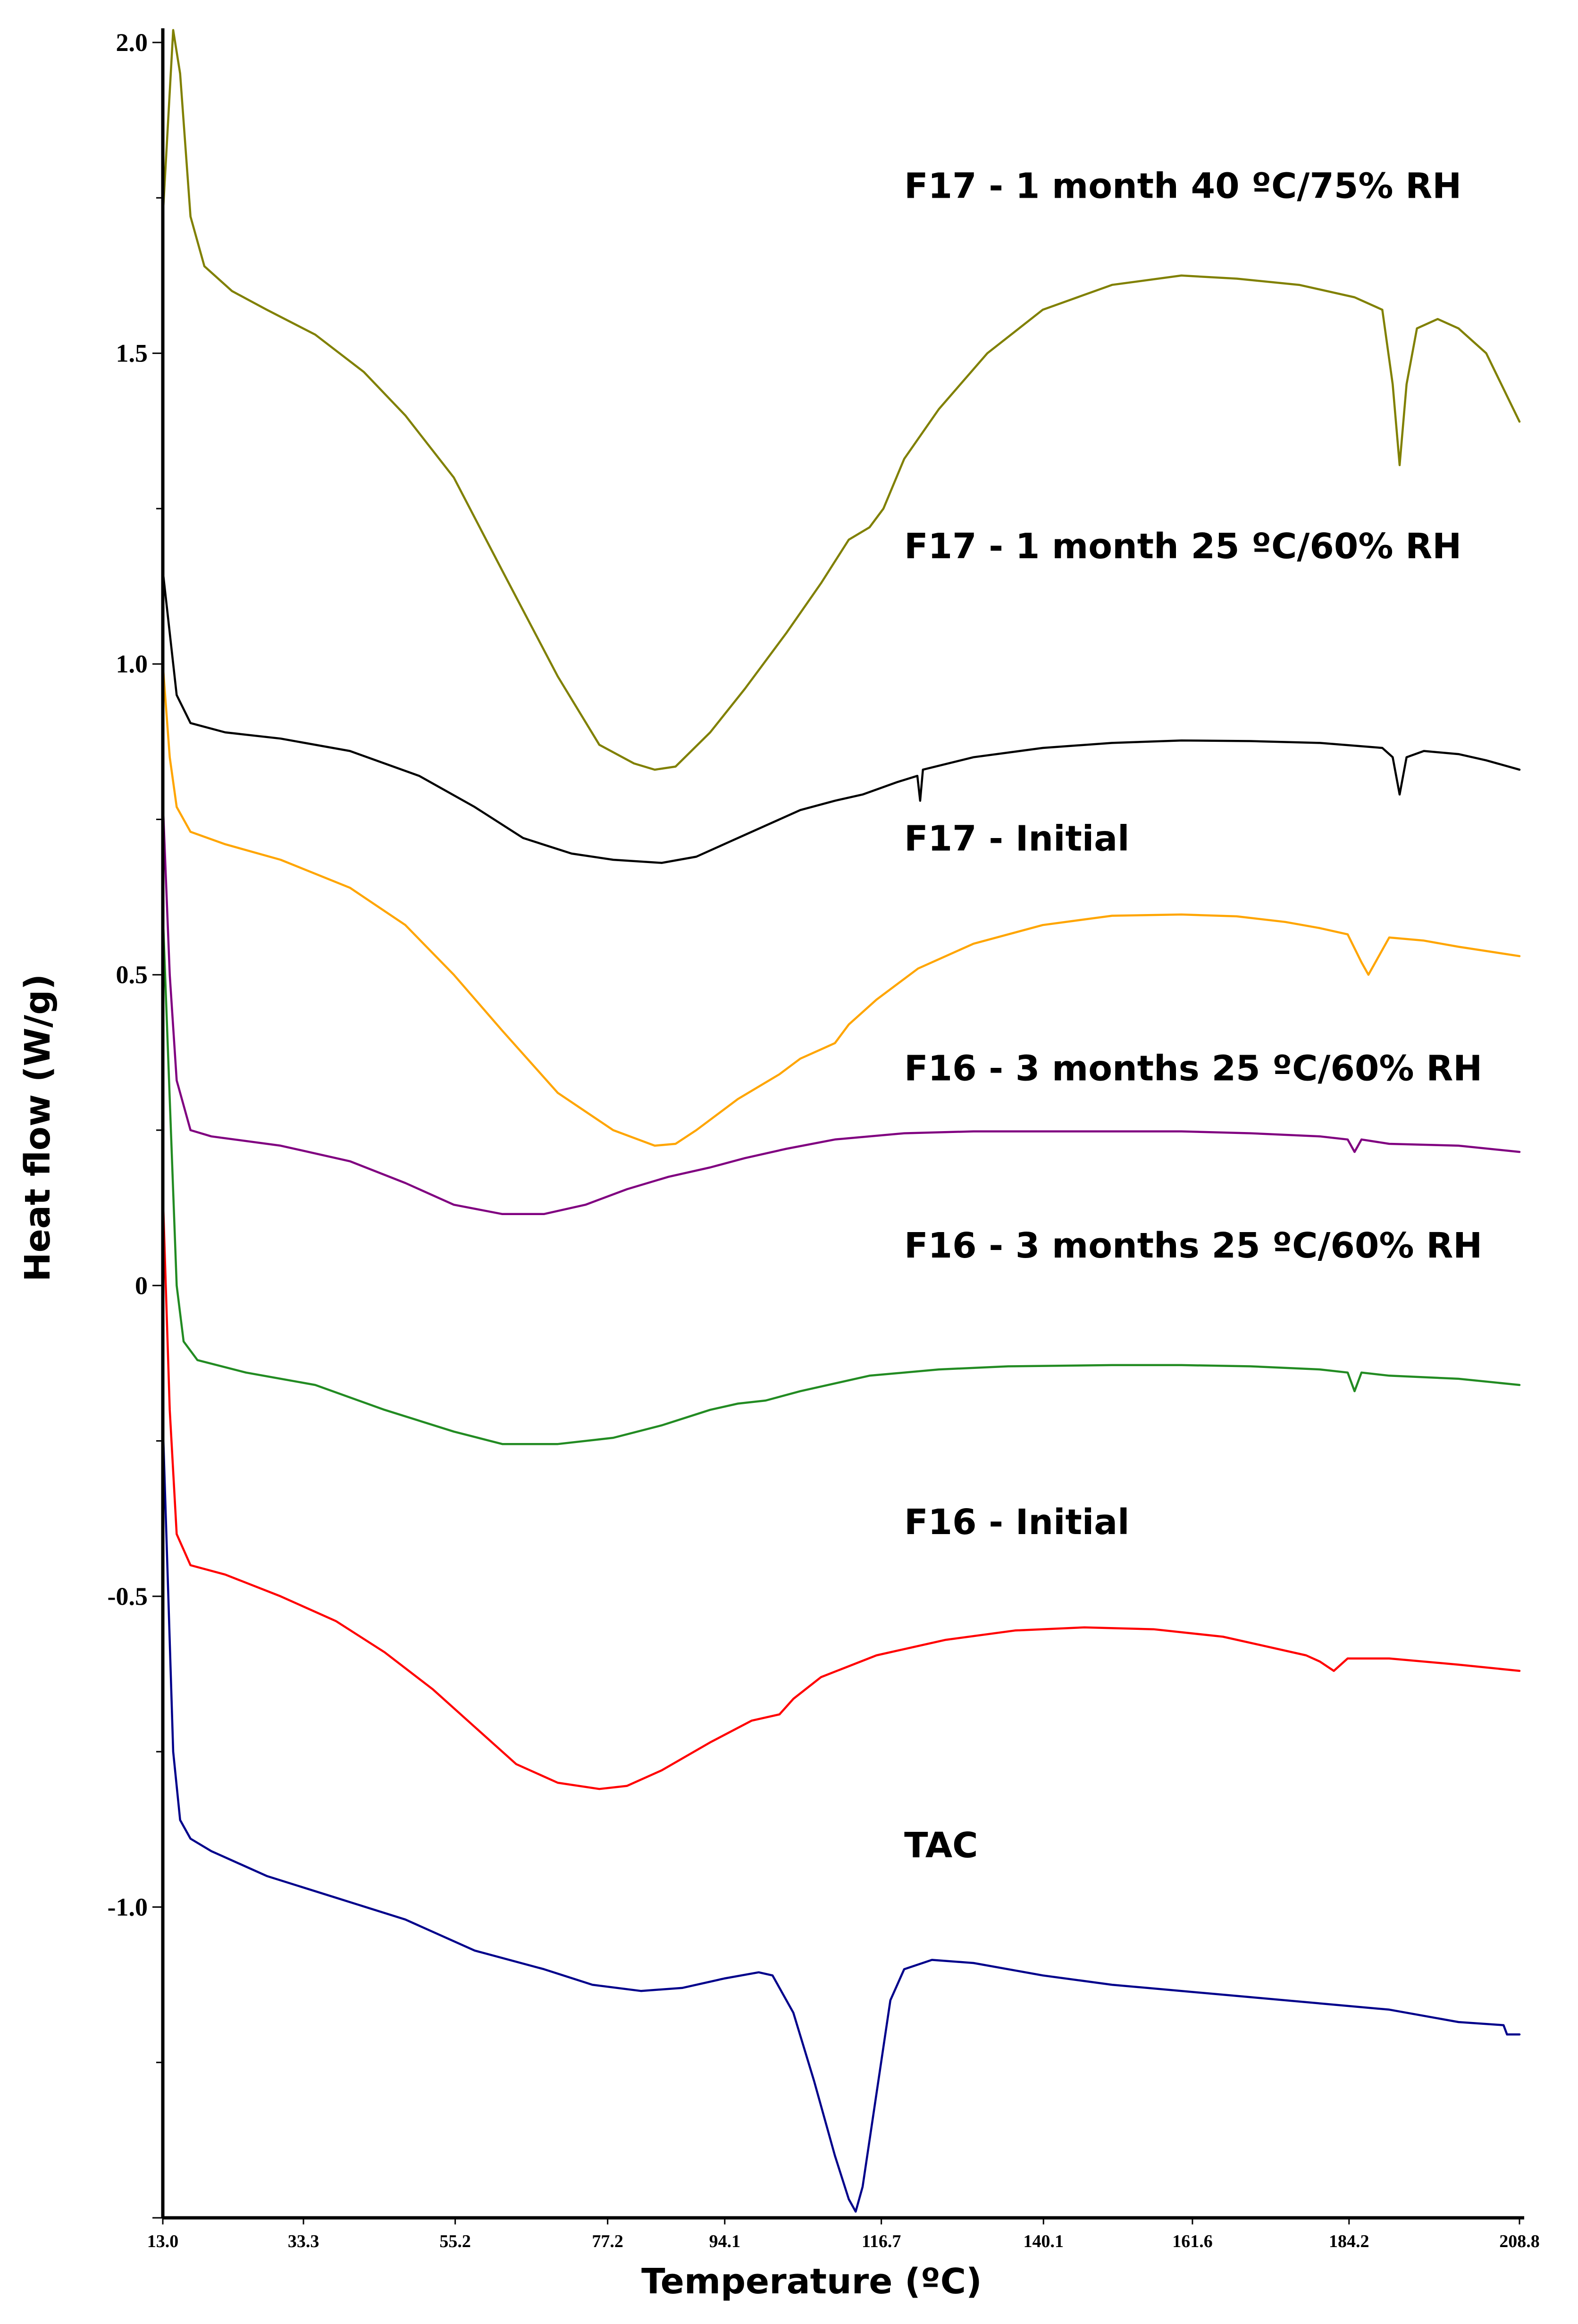 This screenshot has width=1578, height=2324. I want to click on y-tick-label: -1.0, so click(128, 1907).